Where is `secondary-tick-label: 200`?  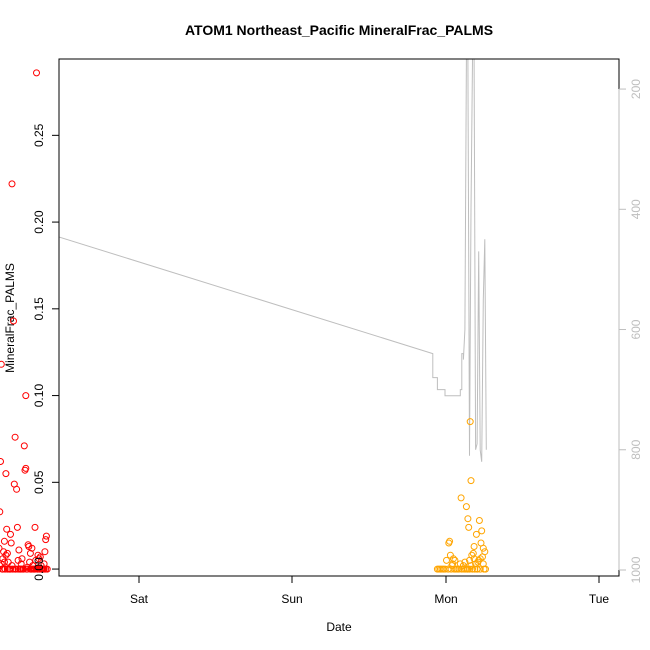 secondary-tick-label: 200 is located at coordinates (636, 89).